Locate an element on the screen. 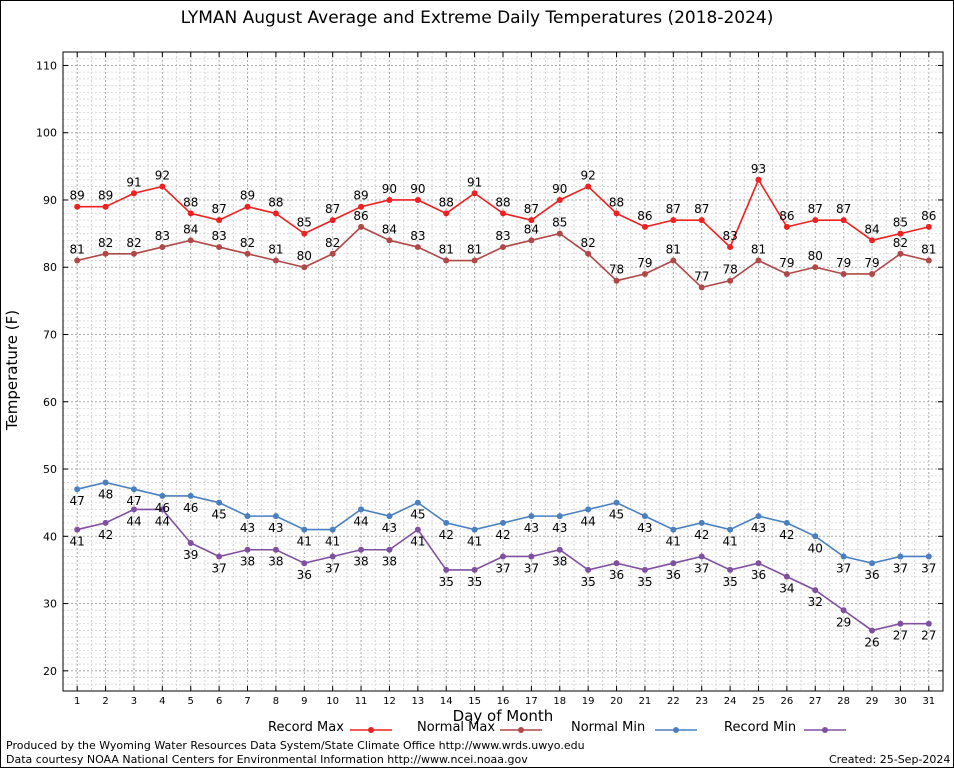 This screenshot has width=954, height=768. normal-max-data-label: 78 is located at coordinates (729, 270).